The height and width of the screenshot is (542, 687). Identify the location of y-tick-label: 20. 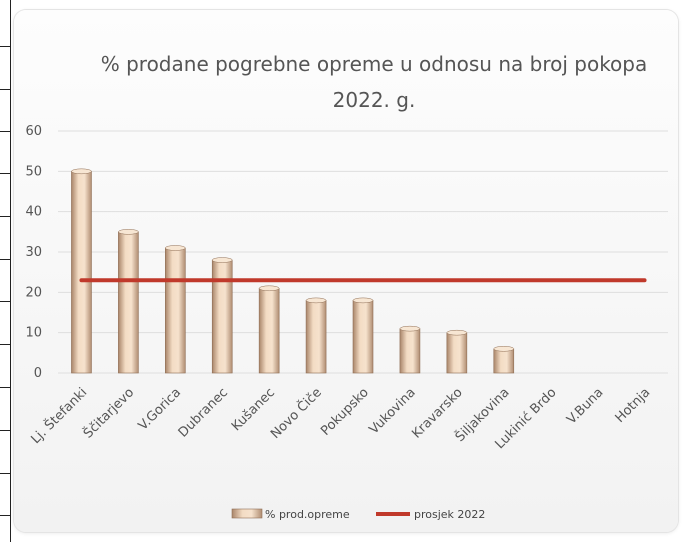
(33, 292).